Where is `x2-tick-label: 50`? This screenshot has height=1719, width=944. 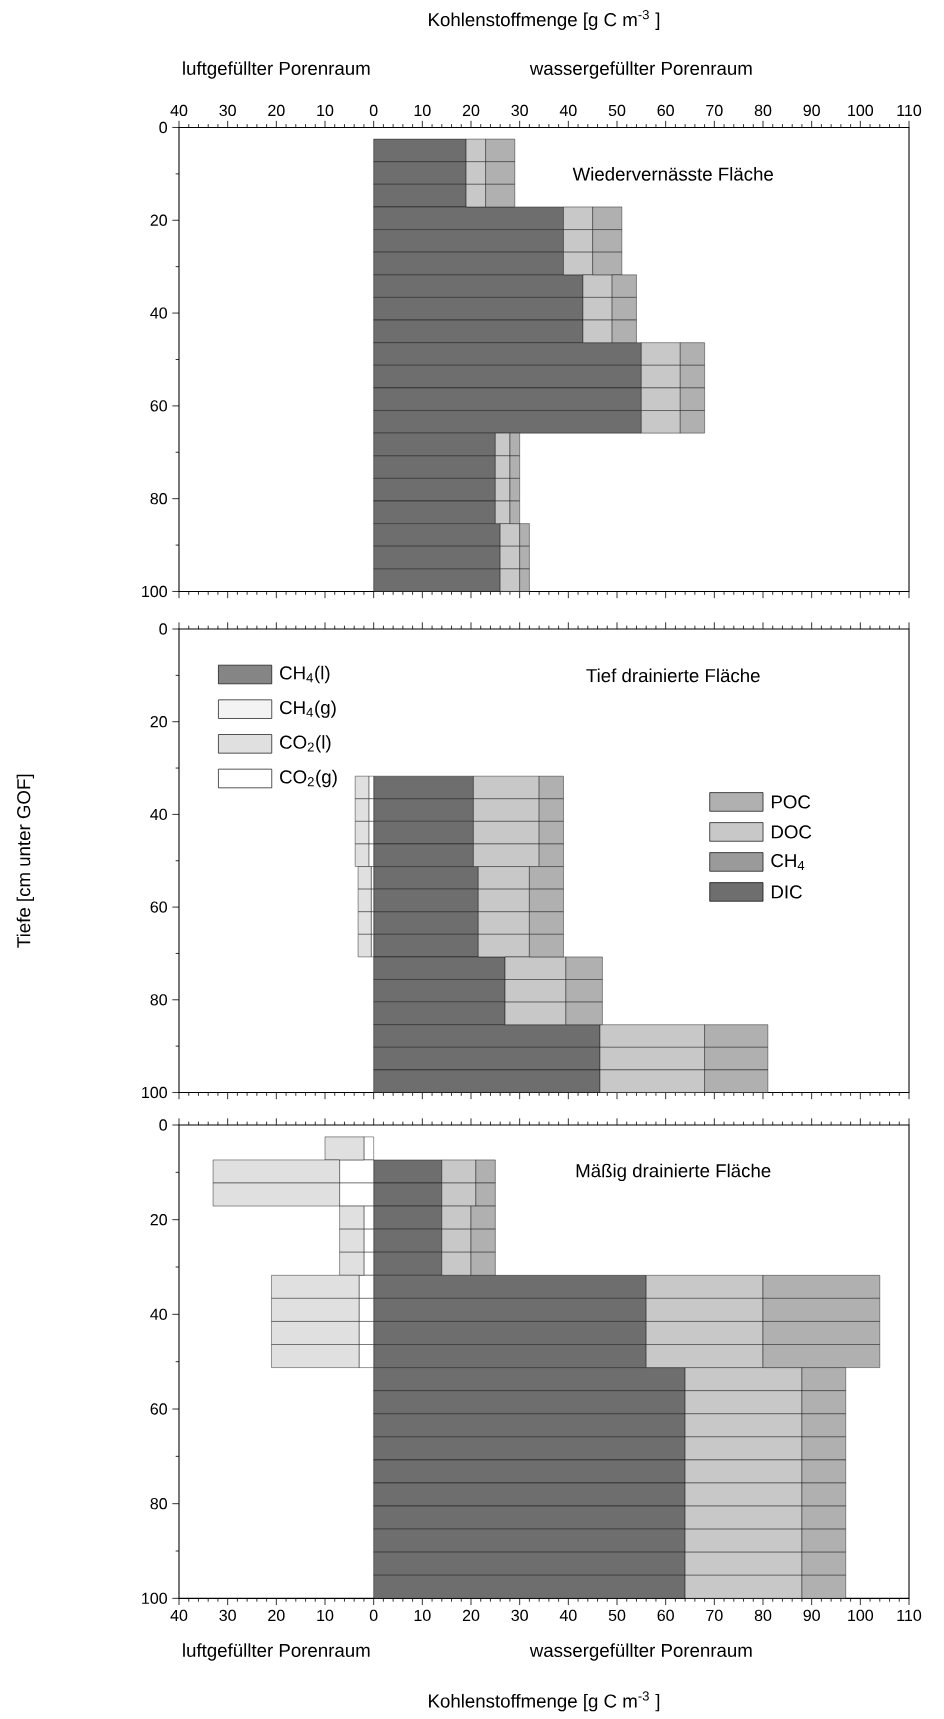 x2-tick-label: 50 is located at coordinates (617, 110).